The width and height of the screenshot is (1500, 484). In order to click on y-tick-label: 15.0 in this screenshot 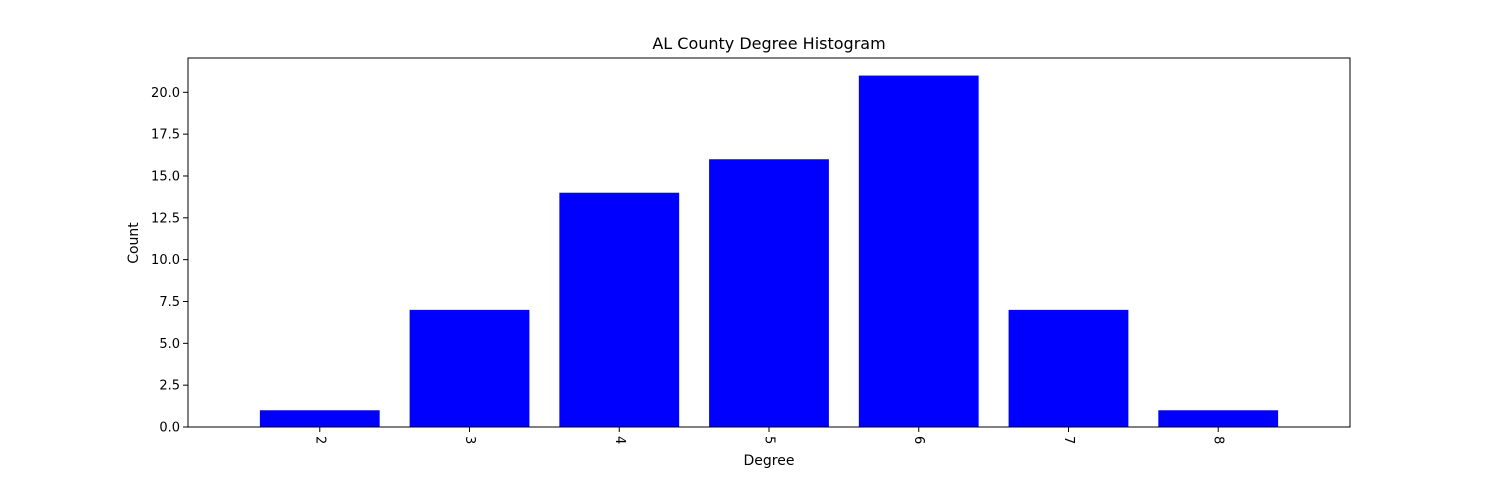, I will do `click(165, 176)`.